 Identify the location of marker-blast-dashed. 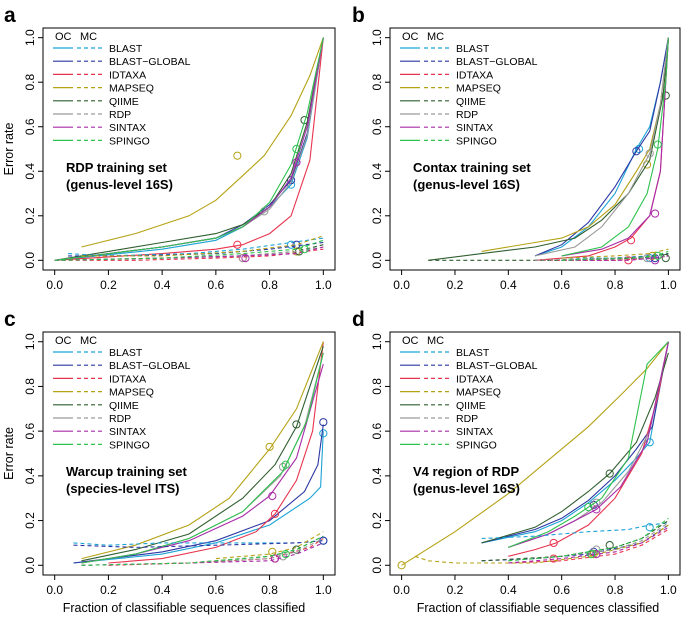
(649, 527).